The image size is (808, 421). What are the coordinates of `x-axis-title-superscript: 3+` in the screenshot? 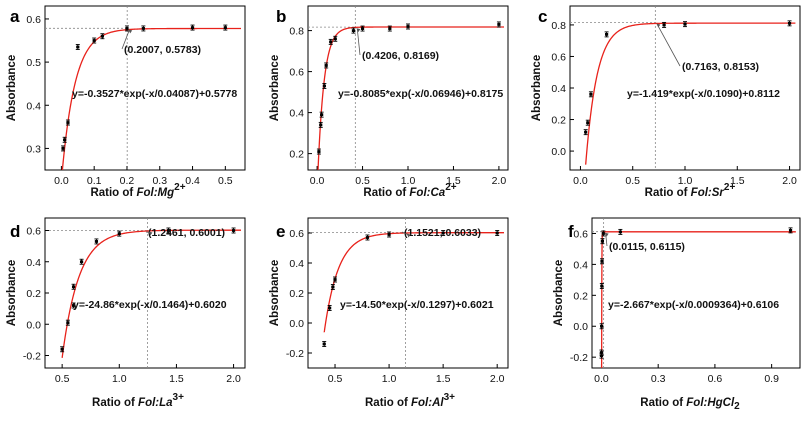 It's located at (179, 397).